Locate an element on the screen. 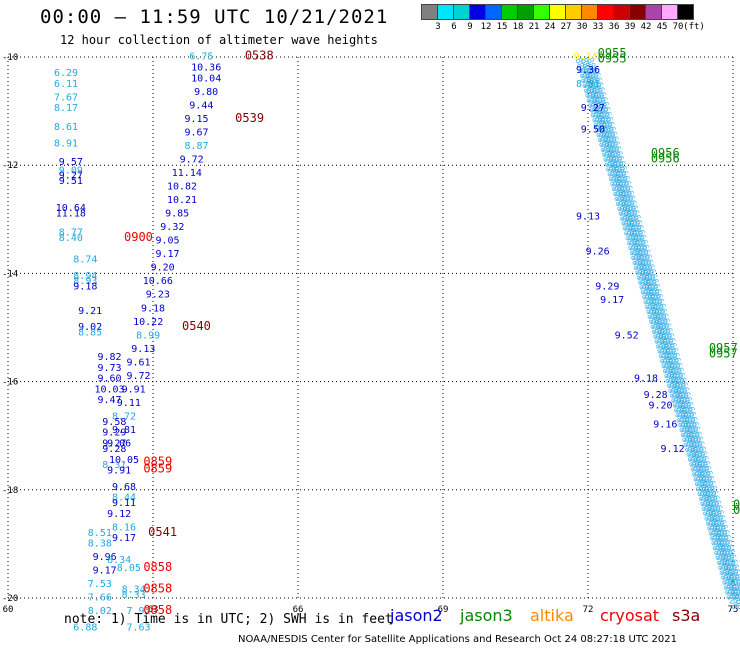  wave-height-label: 11.14 is located at coordinates (187, 173).